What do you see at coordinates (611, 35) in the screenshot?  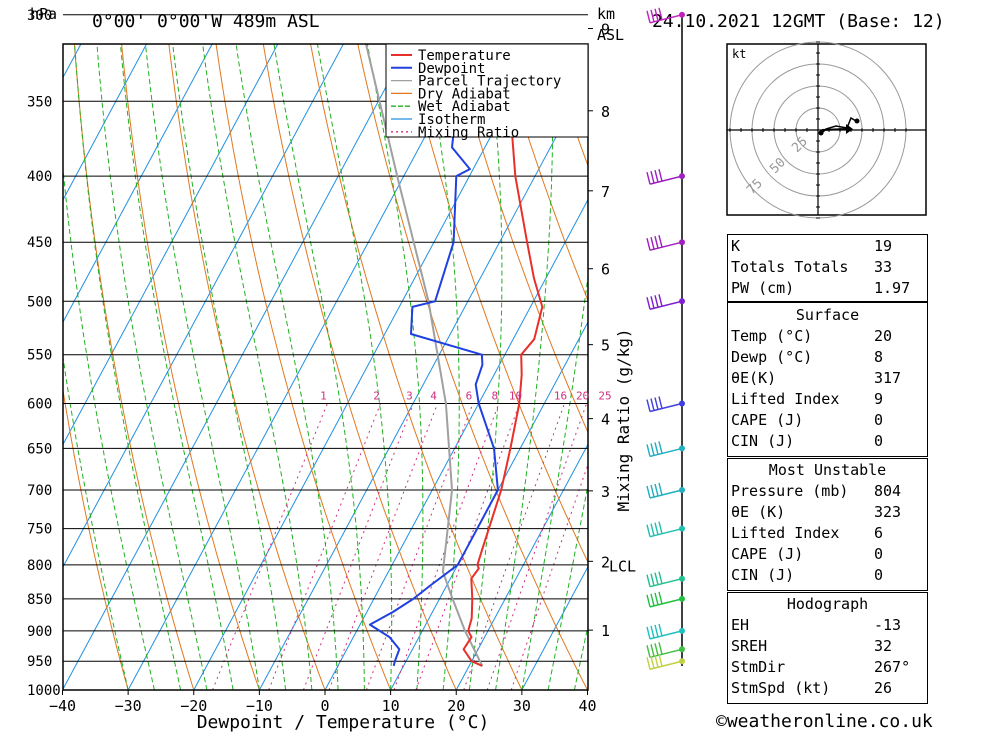 I see `asl-label: ASL` at bounding box center [611, 35].